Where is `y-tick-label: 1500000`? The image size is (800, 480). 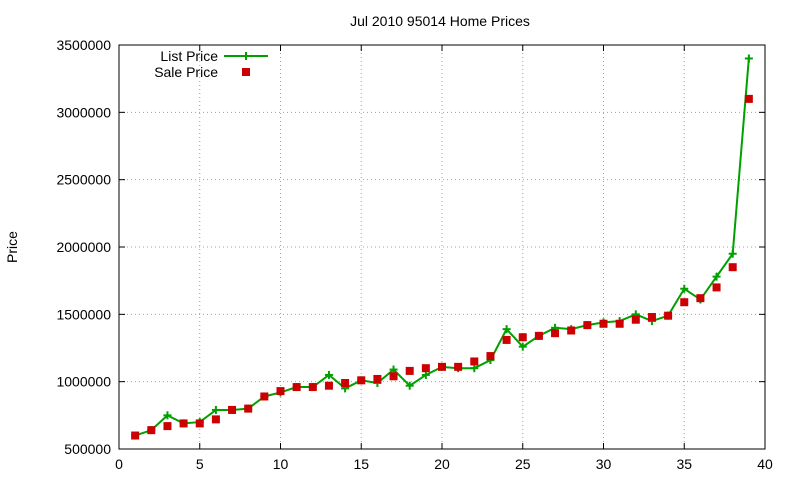
y-tick-label: 1500000 is located at coordinates (83, 314).